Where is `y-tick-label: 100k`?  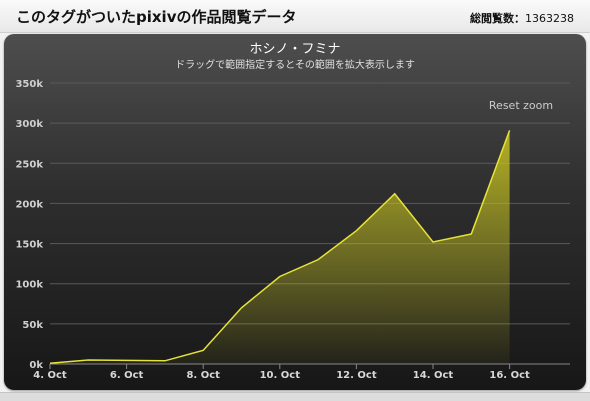 y-tick-label: 100k is located at coordinates (29, 285).